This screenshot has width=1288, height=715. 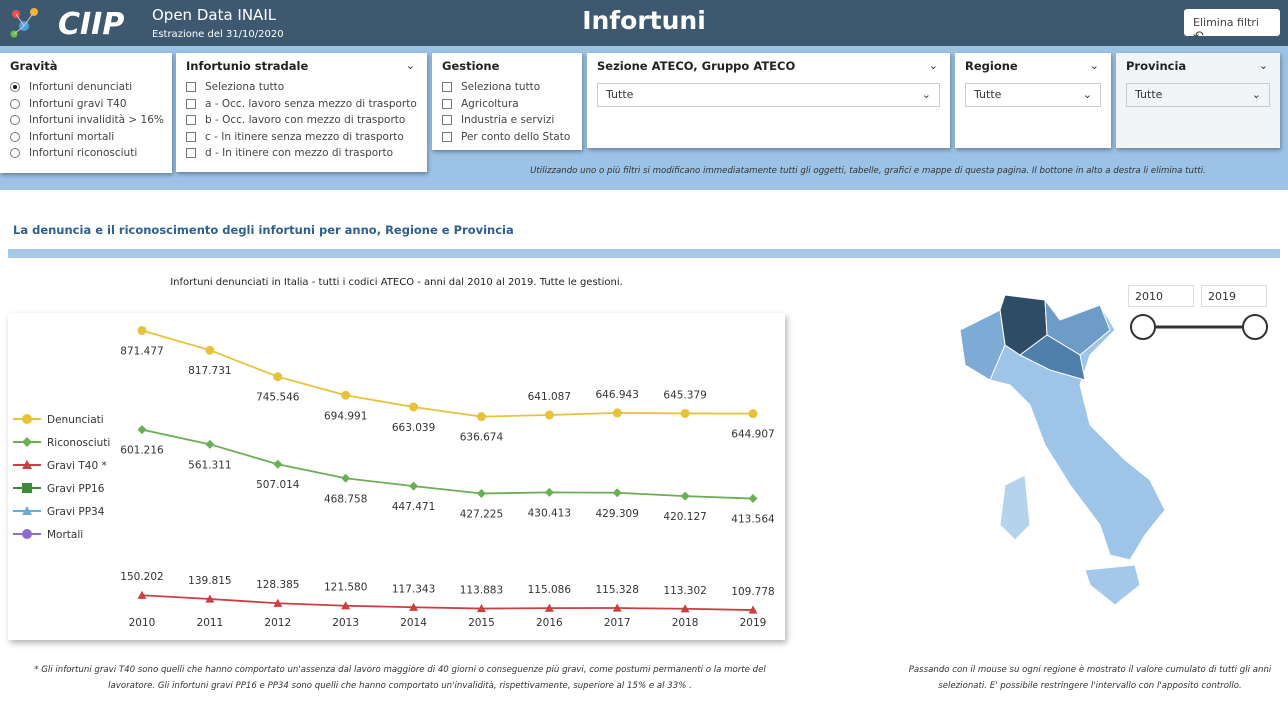 What do you see at coordinates (507, 137) in the screenshot?
I see `filter-option: Per conto dello Stato` at bounding box center [507, 137].